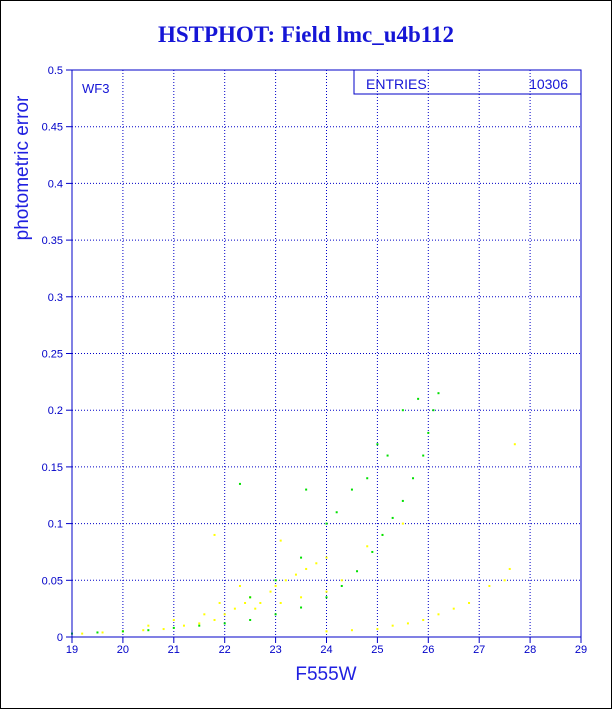 The width and height of the screenshot is (612, 709). I want to click on chart-title: HSTPHOT: Field lmc_u4b112, so click(306, 34).